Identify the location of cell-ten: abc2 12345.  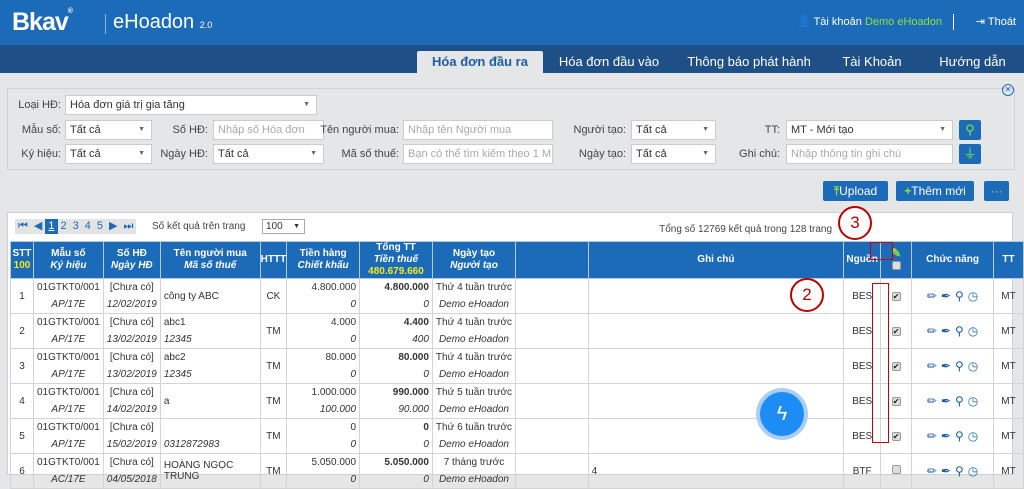
(210, 366).